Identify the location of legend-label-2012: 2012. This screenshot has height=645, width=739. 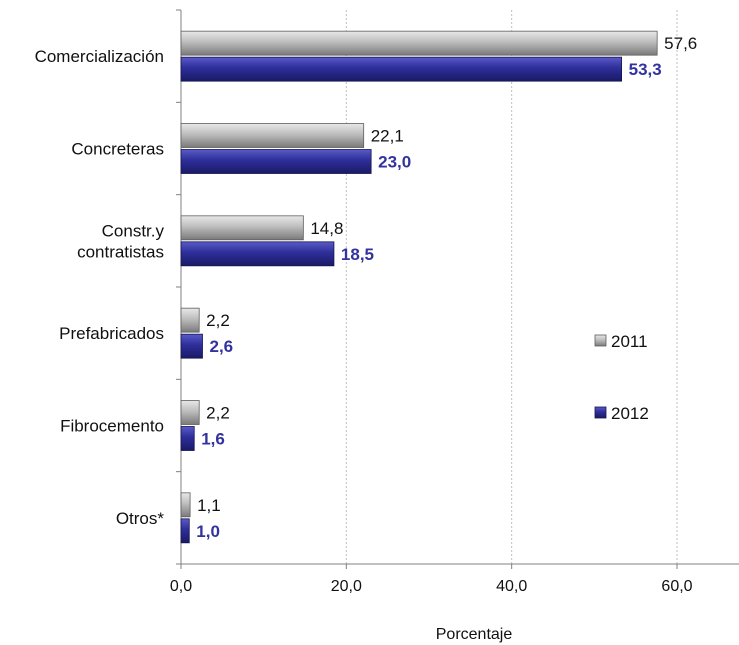
(630, 413).